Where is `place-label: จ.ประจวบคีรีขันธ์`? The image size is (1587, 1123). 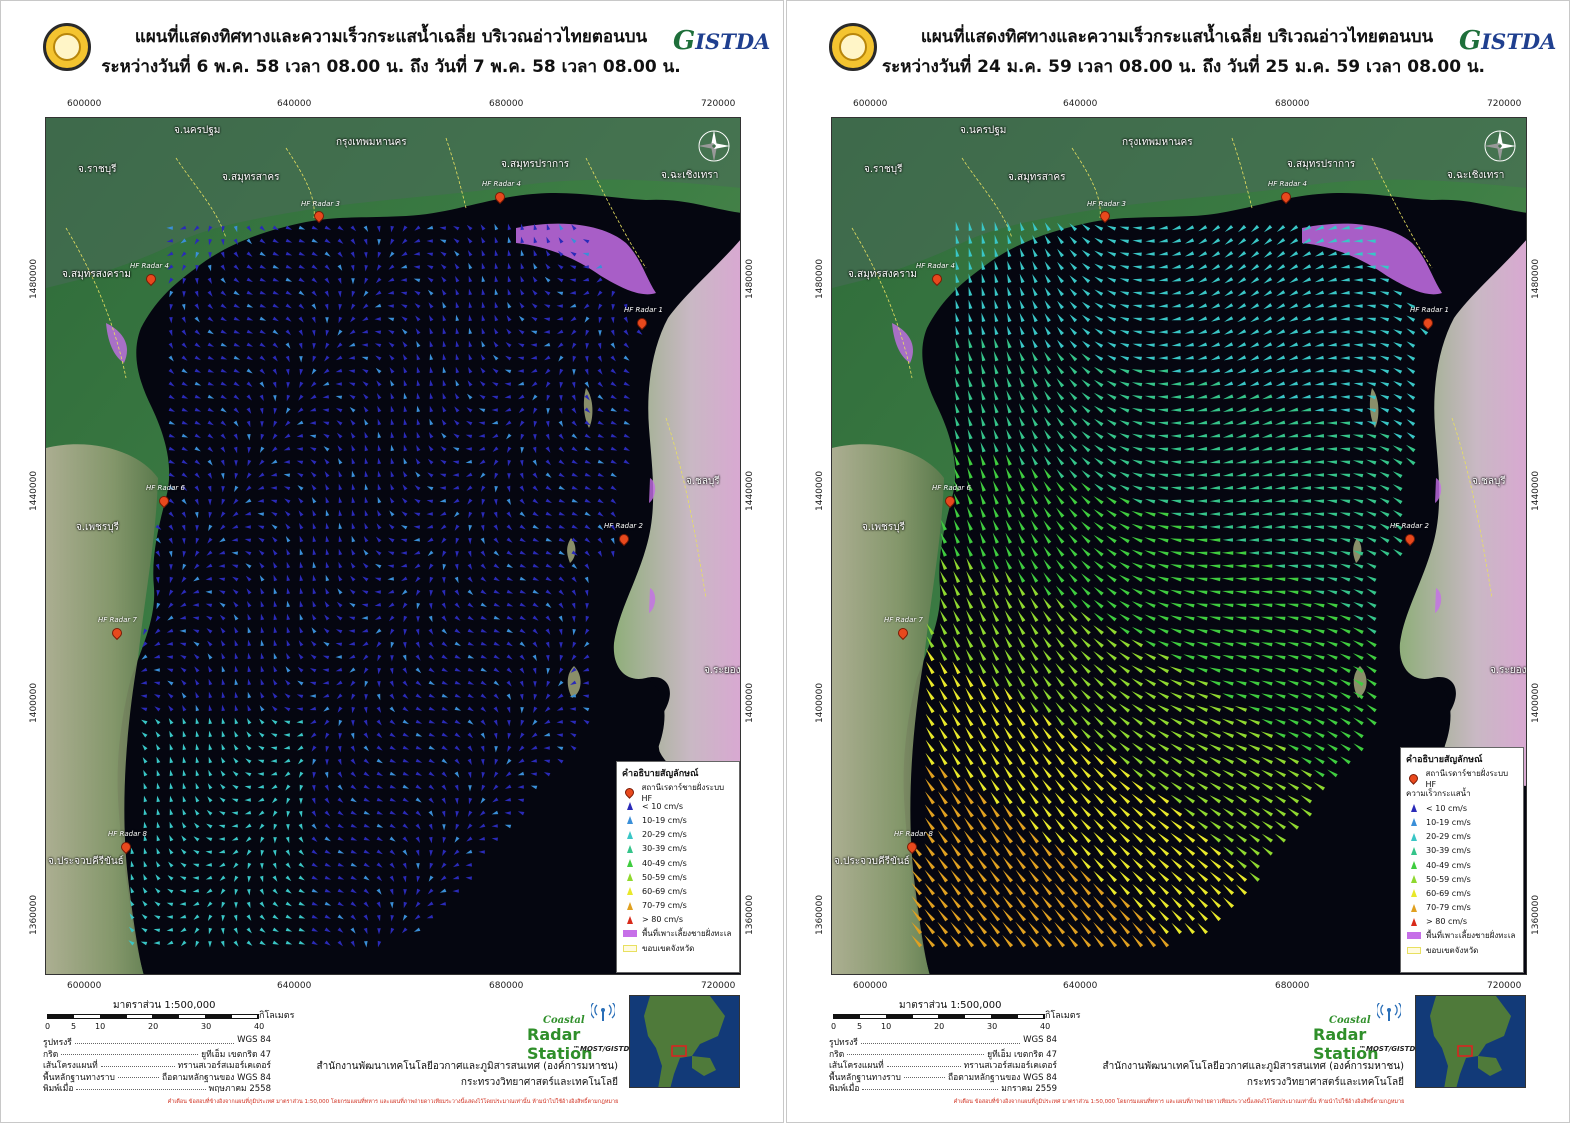 place-label: จ.ประจวบคีรีขันธ์ is located at coordinates (872, 861).